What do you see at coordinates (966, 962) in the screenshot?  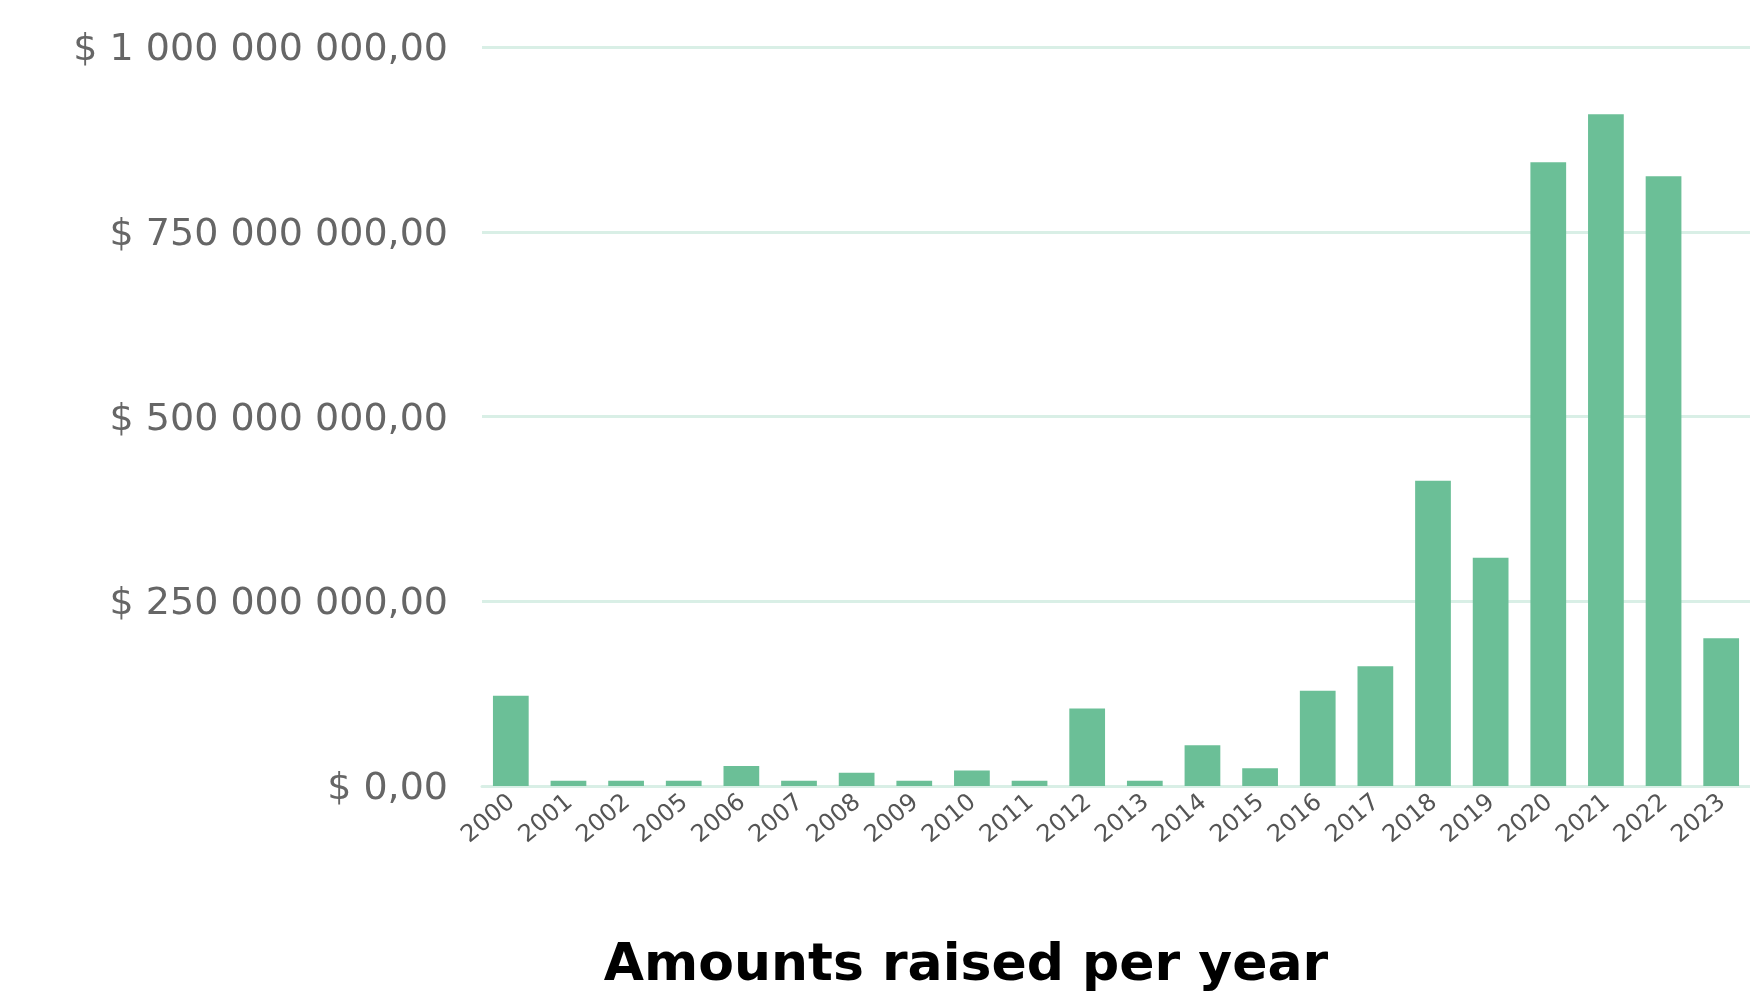 I see `x-axis-title: Amounts raised per year` at bounding box center [966, 962].